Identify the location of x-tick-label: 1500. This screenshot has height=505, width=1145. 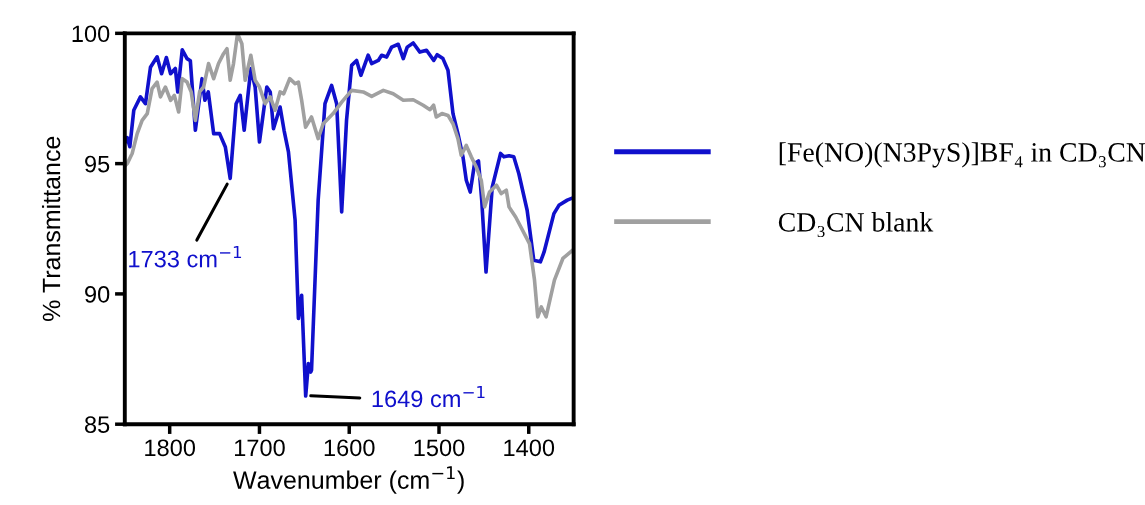
(439, 448).